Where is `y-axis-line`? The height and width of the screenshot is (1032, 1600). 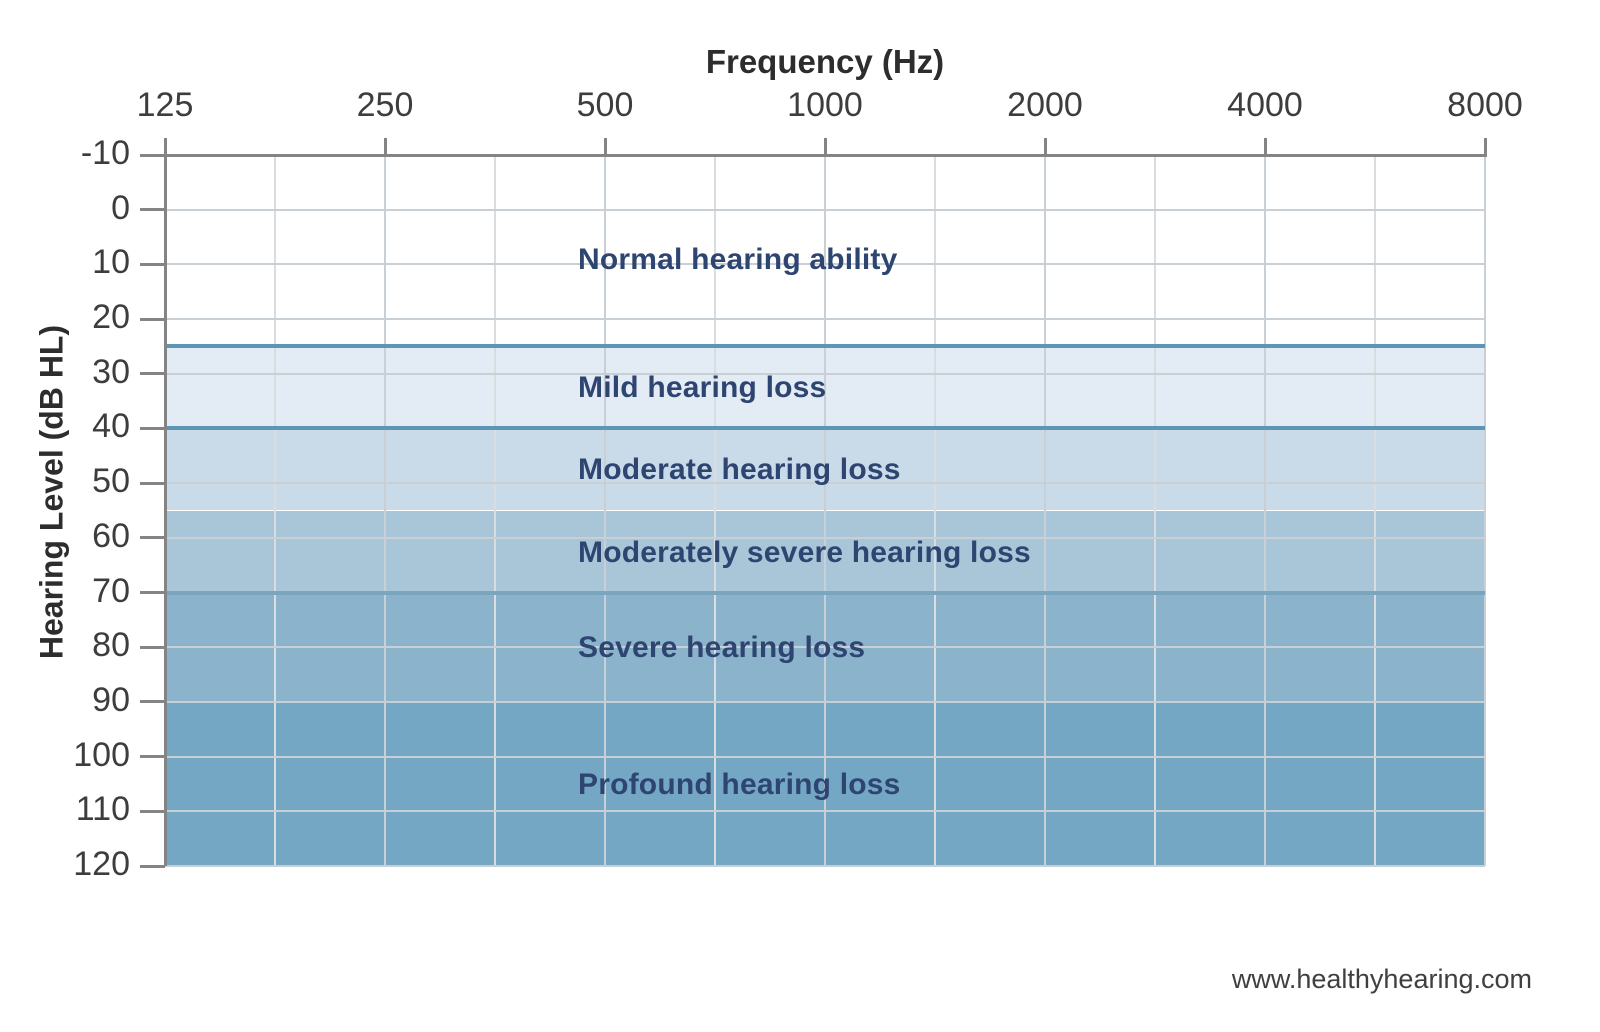
y-axis-line is located at coordinates (165, 510).